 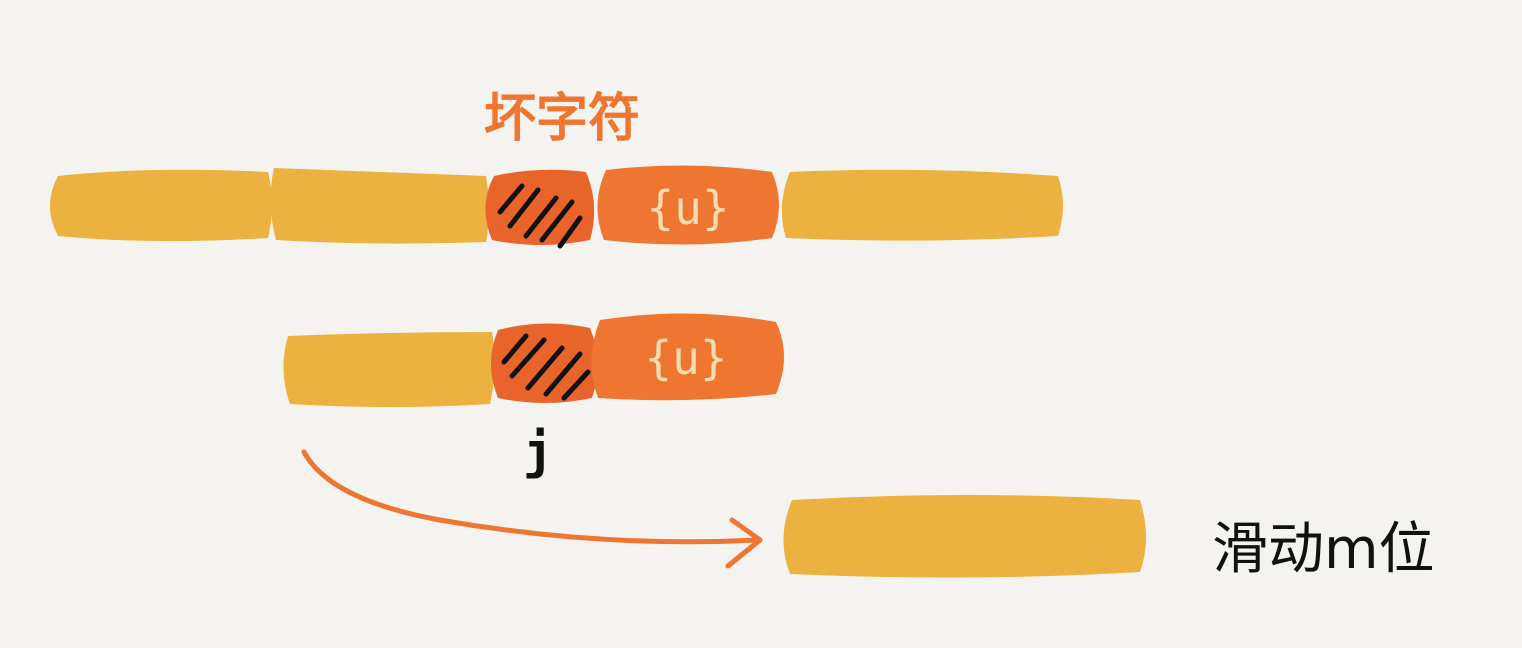 I want to click on pattern-string: {u}, so click(x=533, y=360).